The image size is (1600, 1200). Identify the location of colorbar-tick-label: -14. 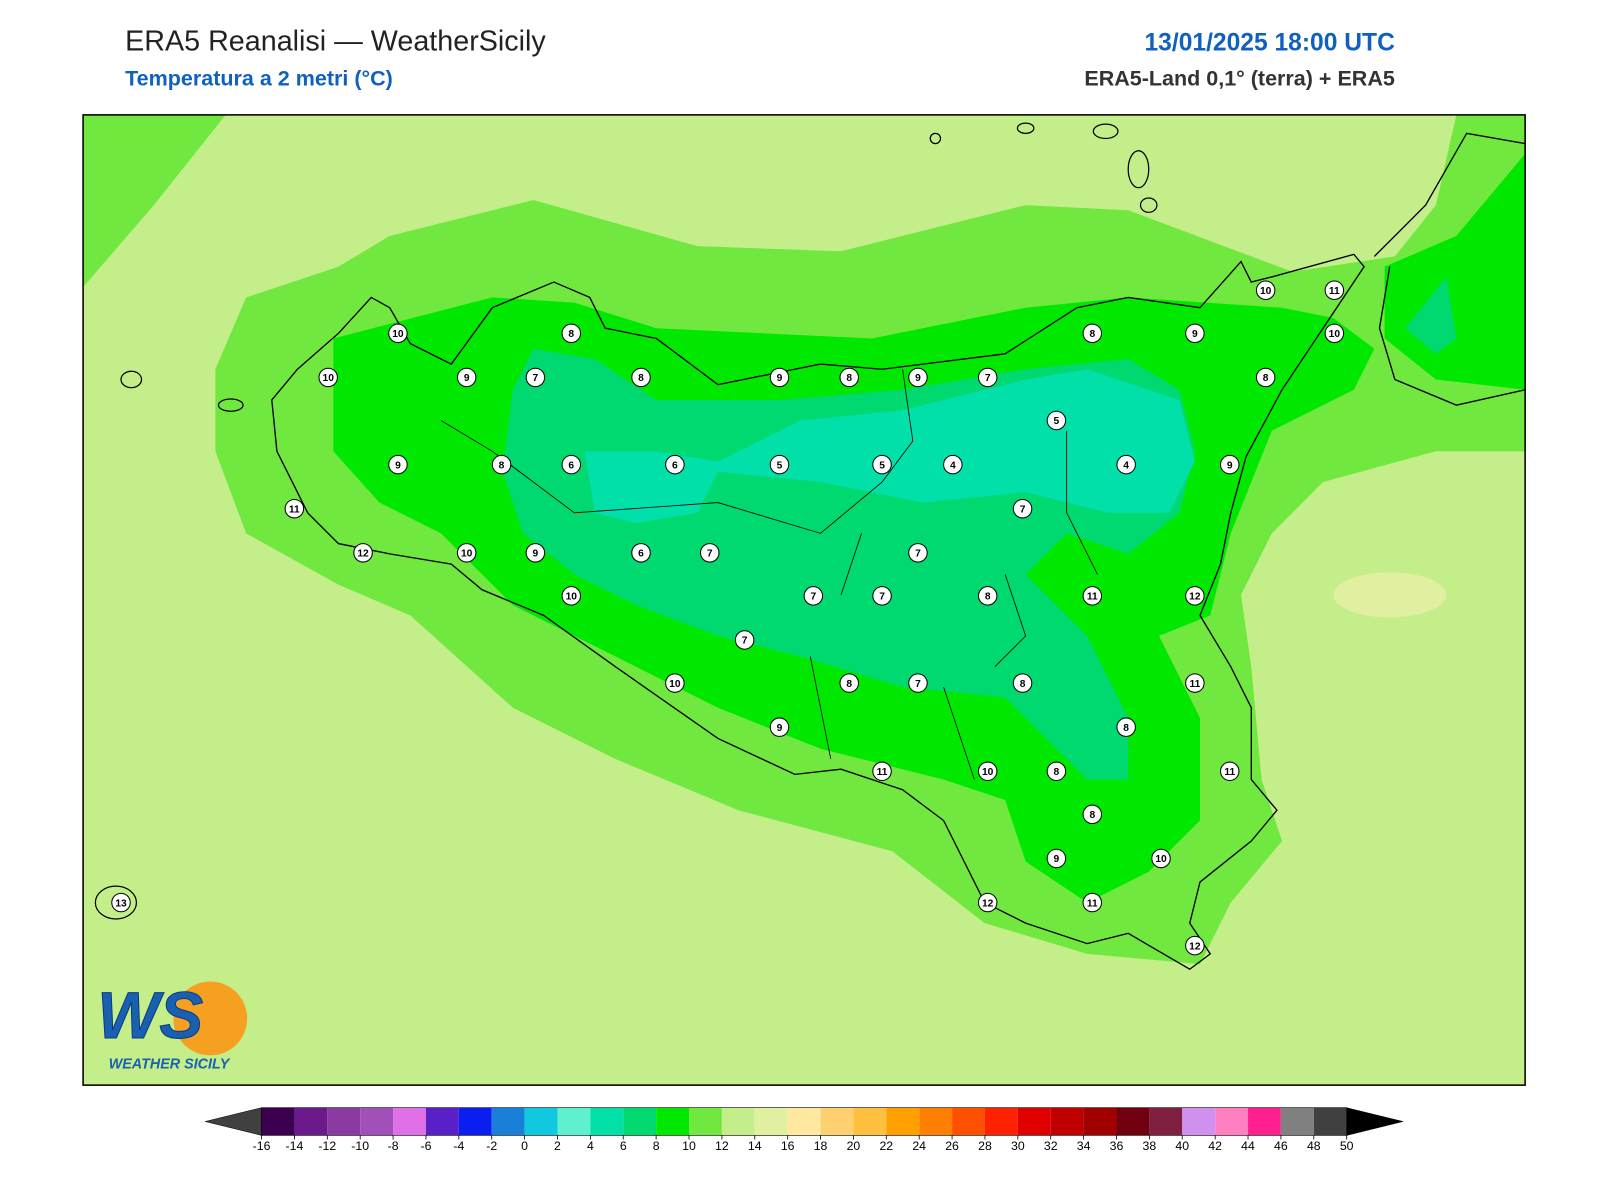
(295, 1146).